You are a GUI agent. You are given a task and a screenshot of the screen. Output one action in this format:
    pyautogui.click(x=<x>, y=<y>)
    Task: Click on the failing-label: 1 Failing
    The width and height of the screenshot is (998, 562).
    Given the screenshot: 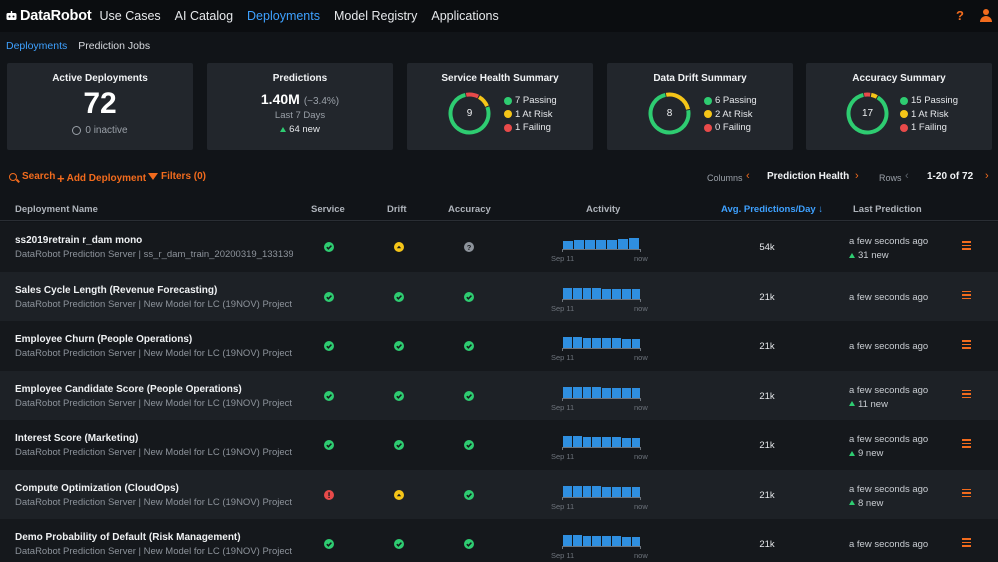 What is the action you would take?
    pyautogui.click(x=533, y=128)
    